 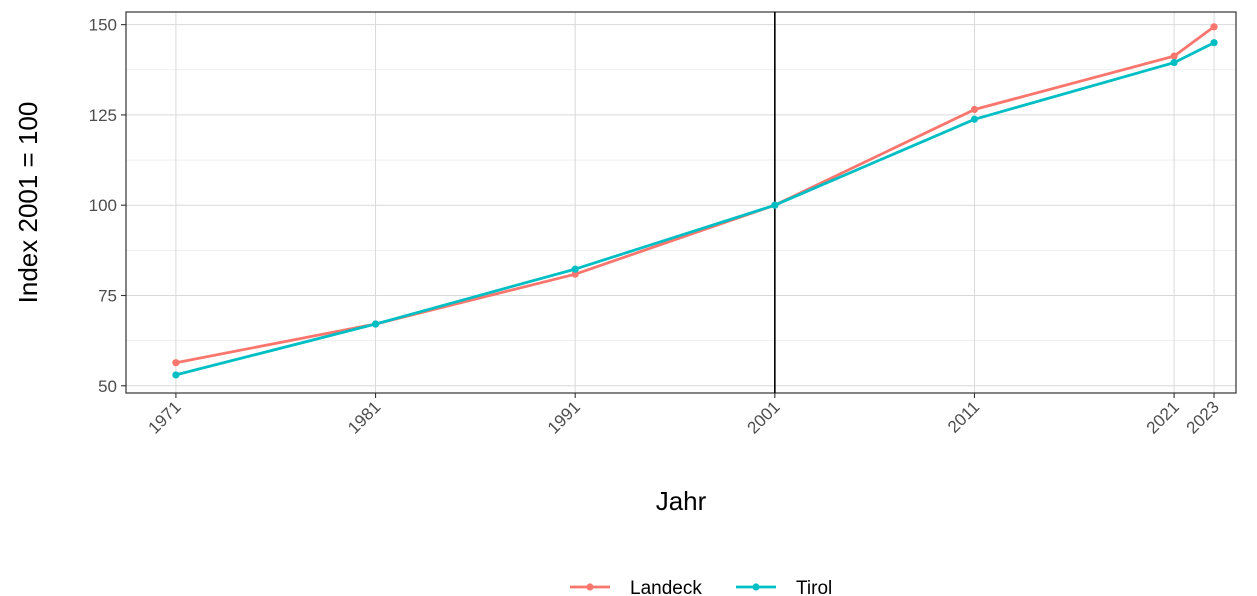 What do you see at coordinates (107, 386) in the screenshot?
I see `y-tick-label: 50` at bounding box center [107, 386].